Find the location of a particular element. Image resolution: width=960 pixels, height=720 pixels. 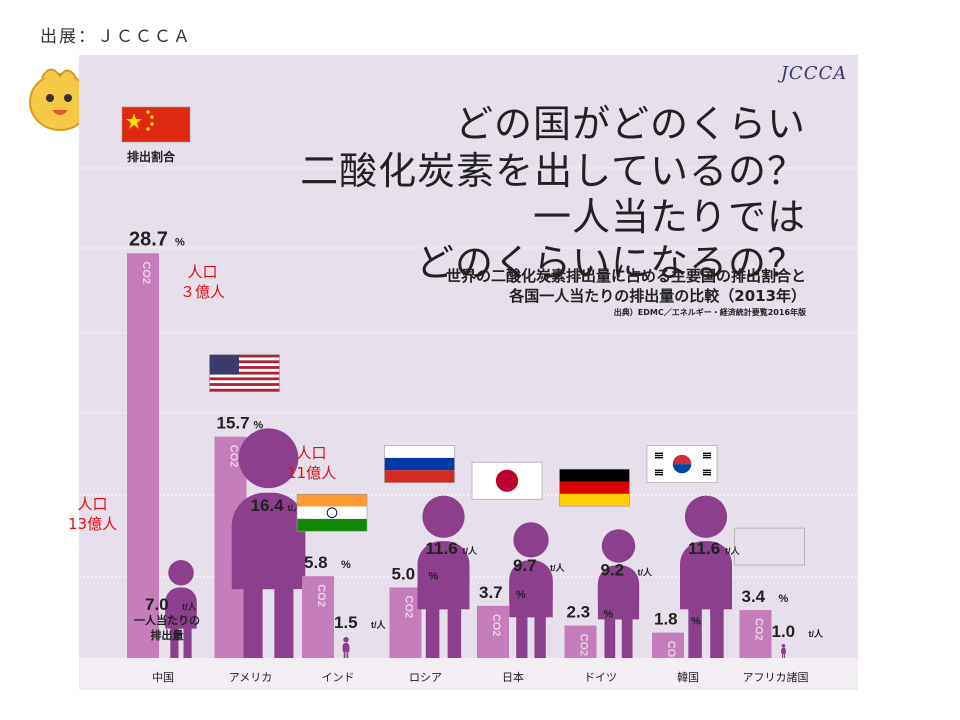

category-label-3: ロシア is located at coordinates (425, 678).